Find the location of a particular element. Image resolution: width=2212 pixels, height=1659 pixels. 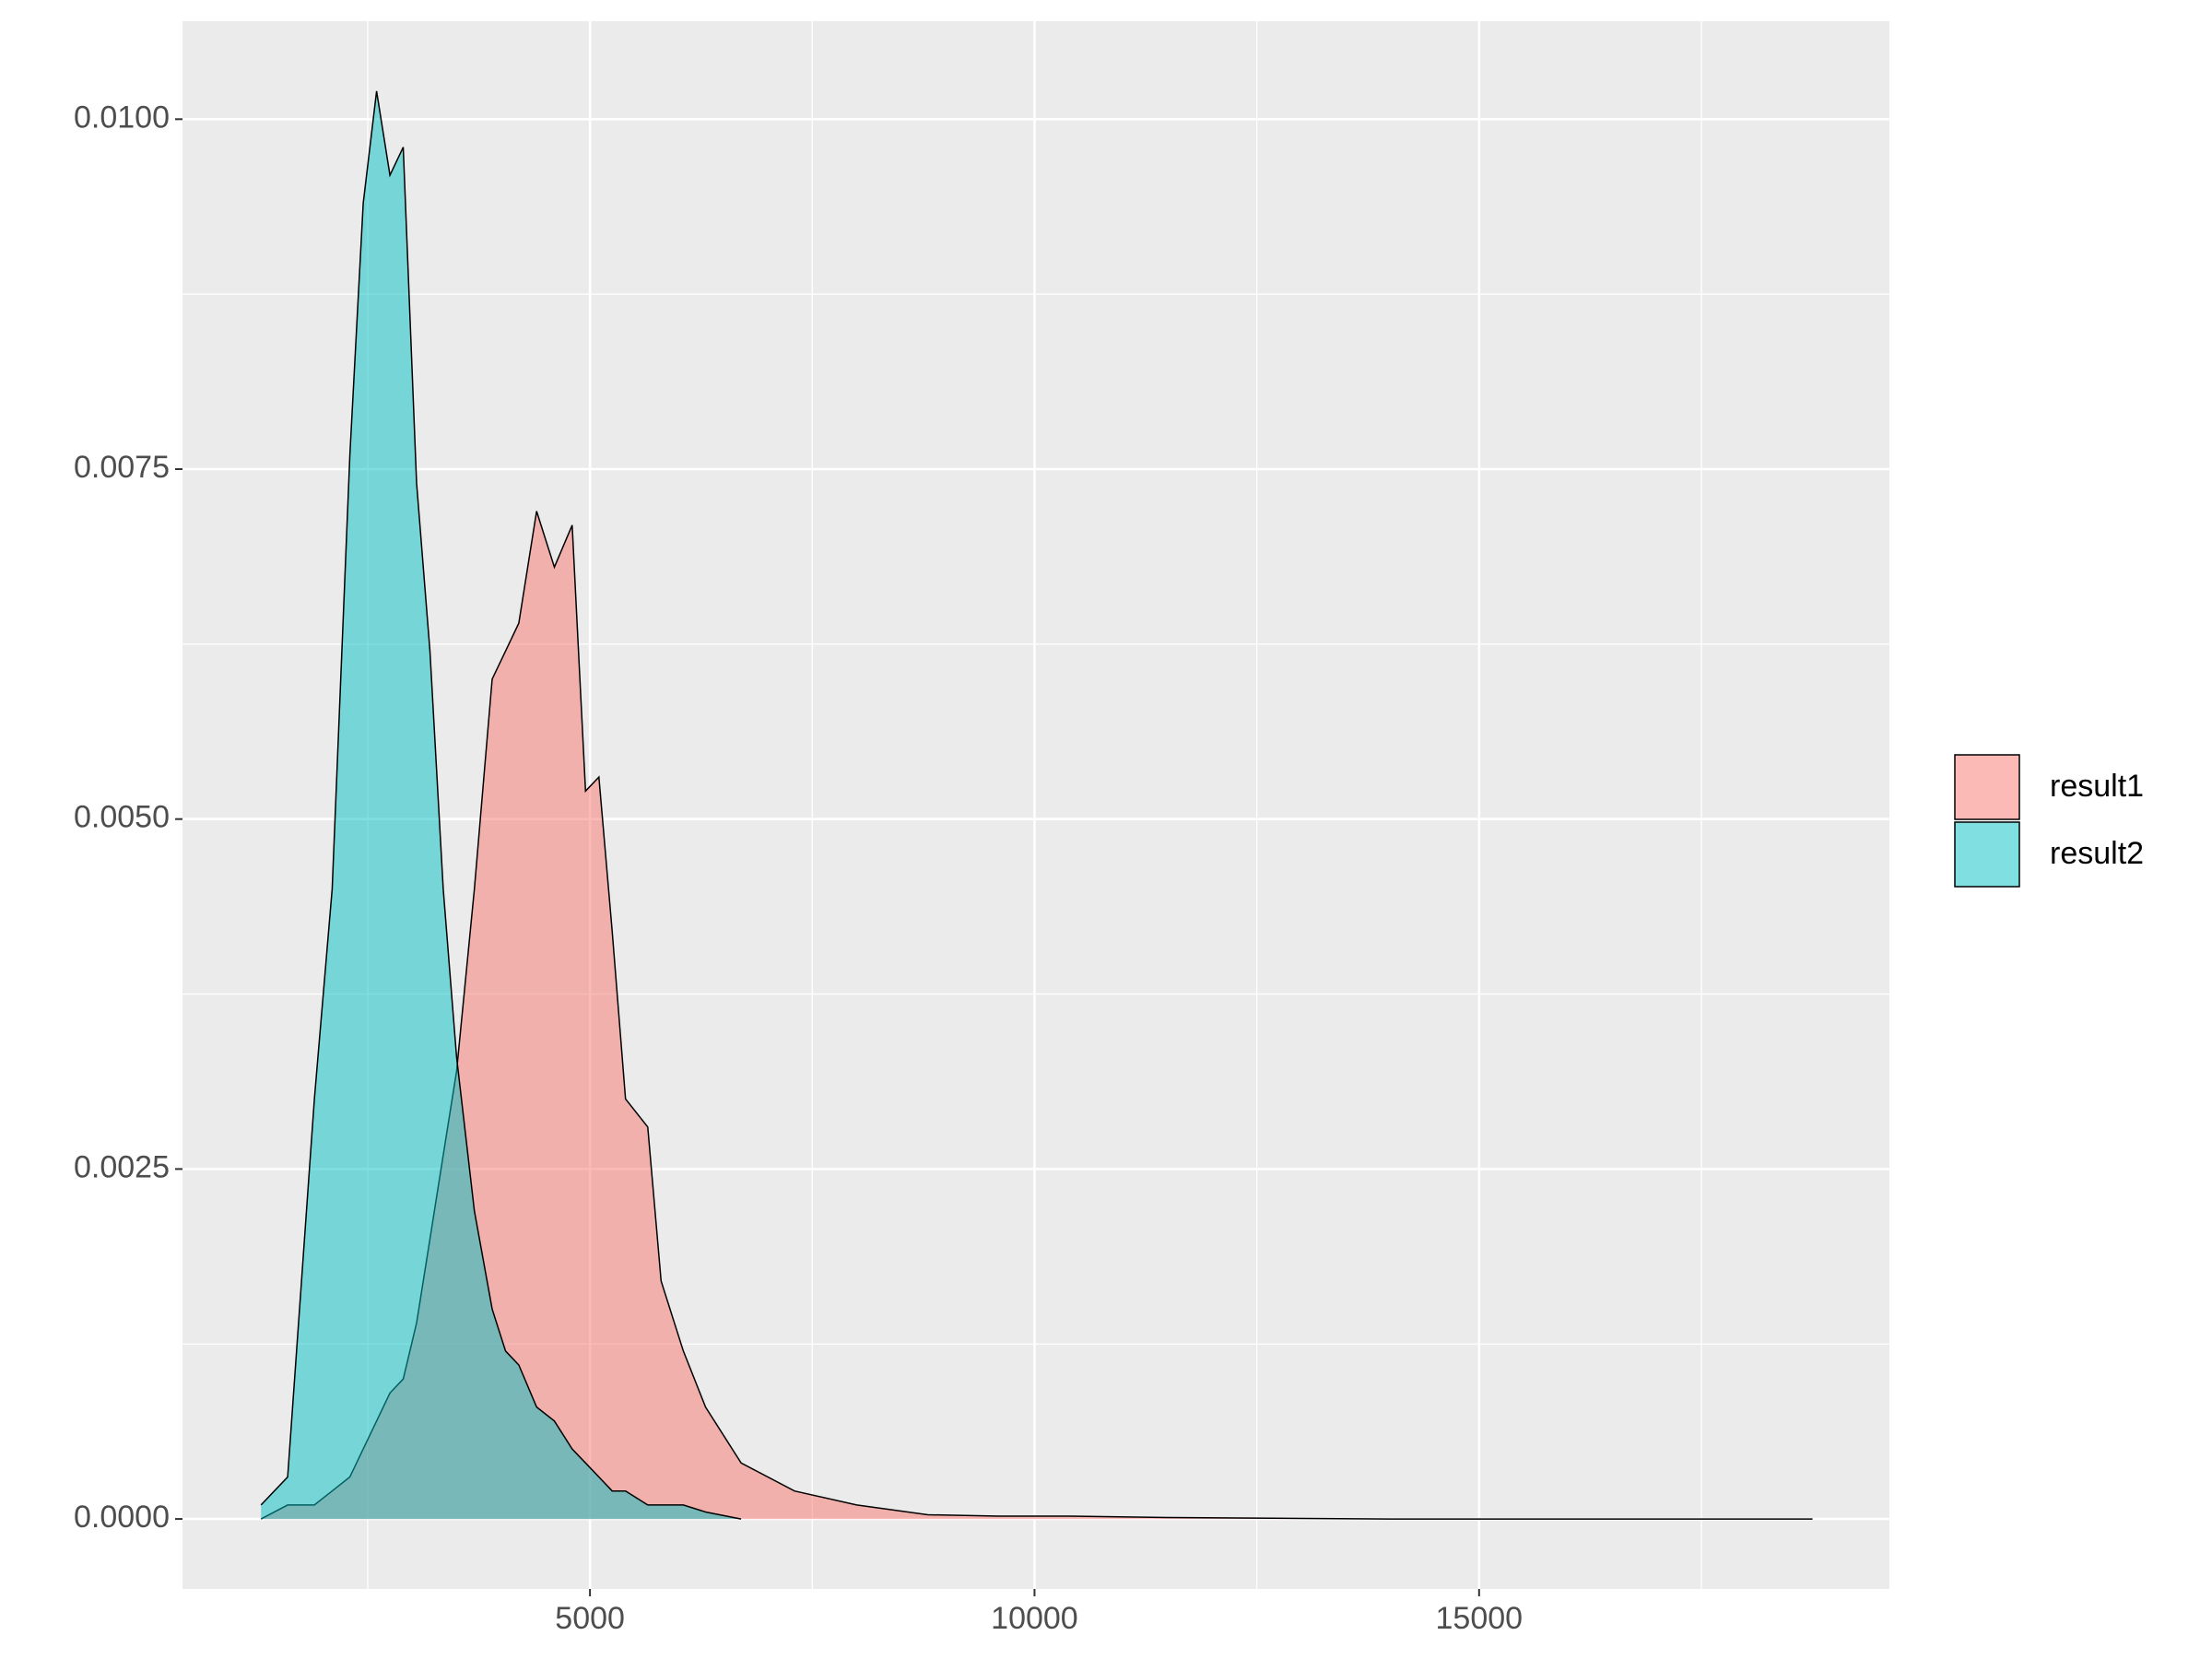

y-tick-label: 0.0100 is located at coordinates (122, 117).